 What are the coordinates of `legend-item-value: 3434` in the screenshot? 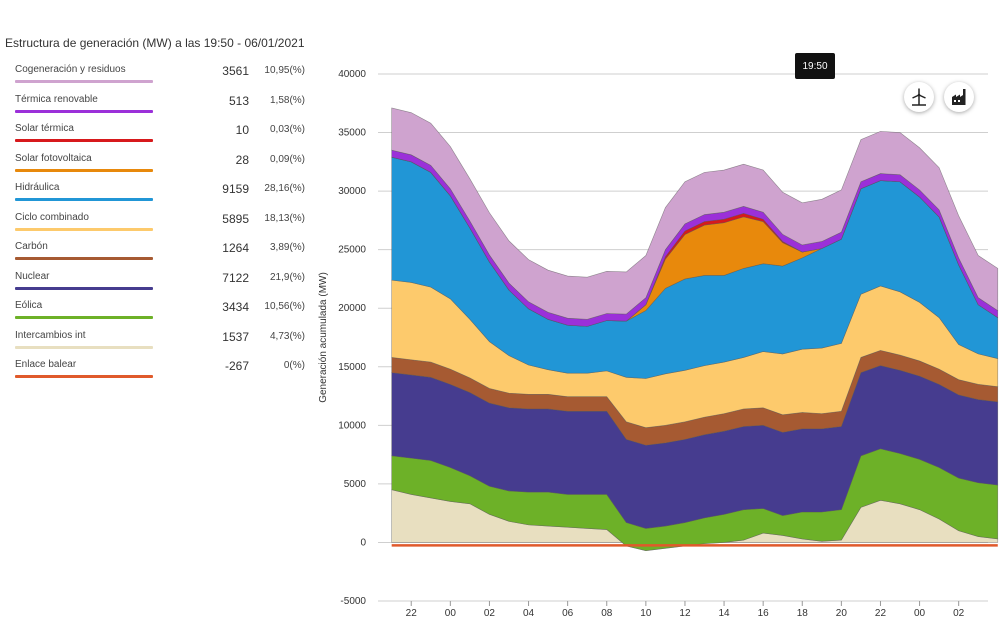 It's located at (235, 307).